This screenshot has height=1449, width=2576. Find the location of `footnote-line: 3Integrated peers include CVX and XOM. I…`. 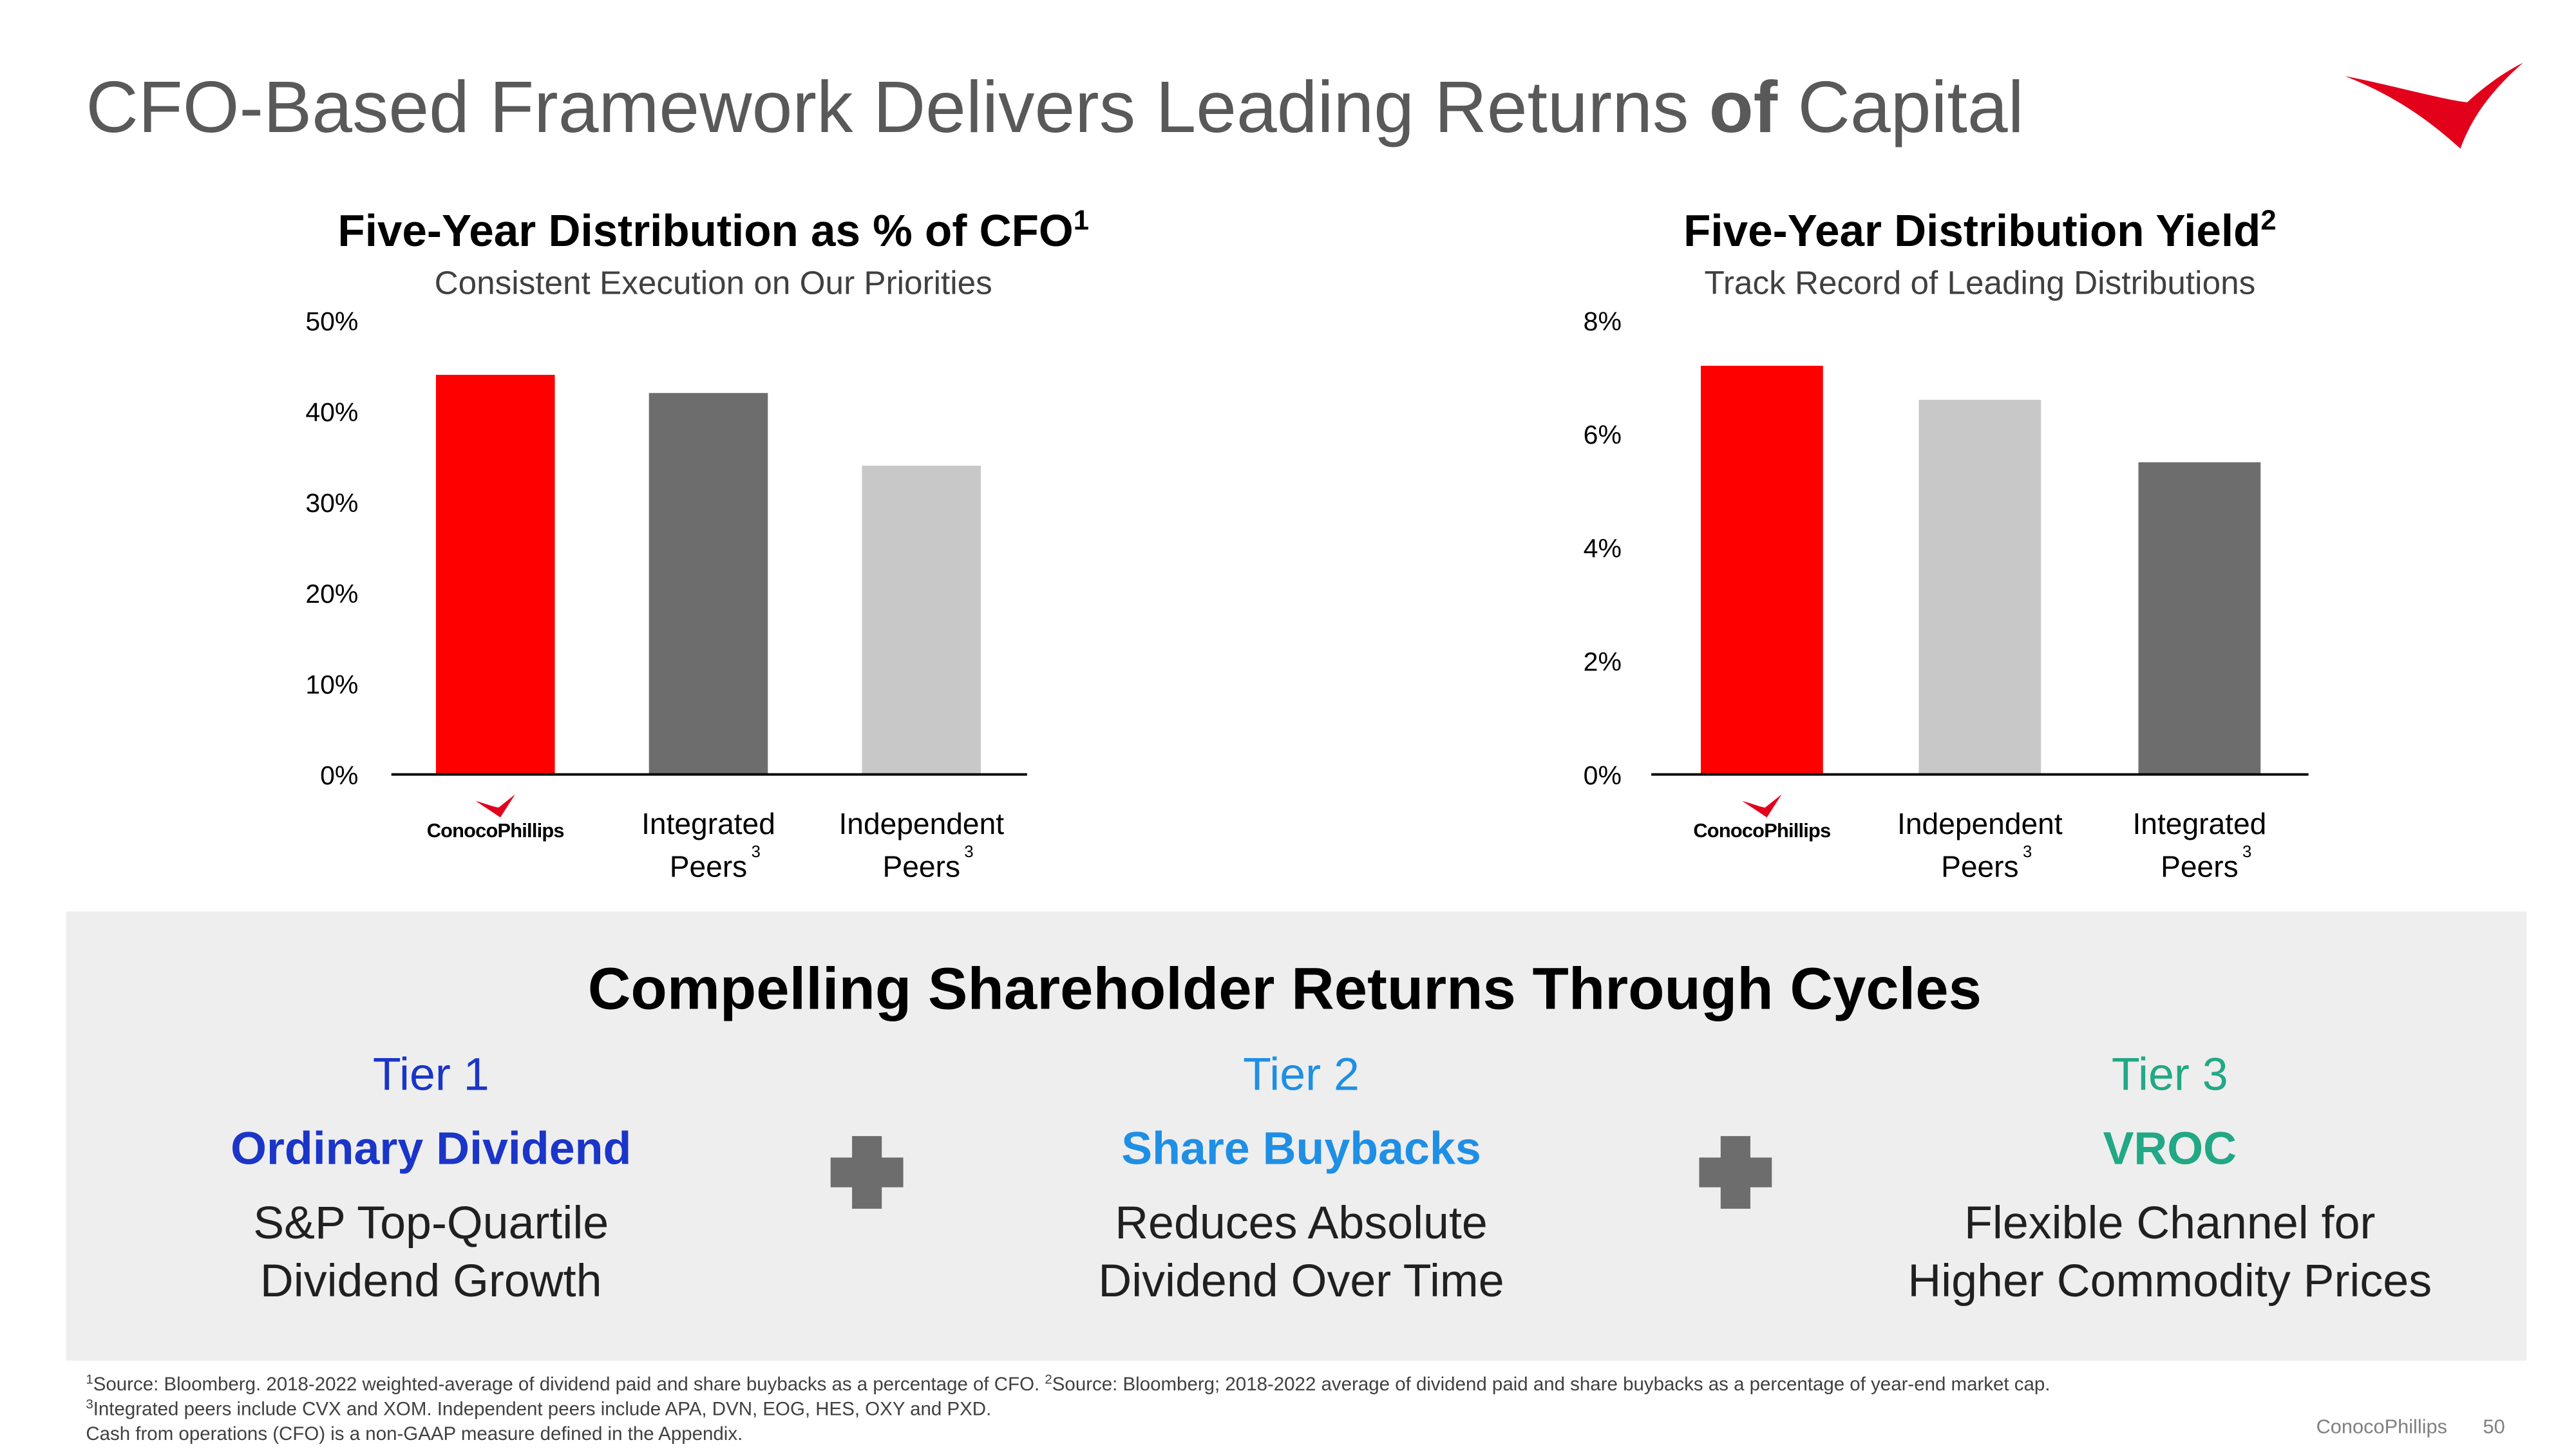

footnote-line: 3Integrated peers include CVX and XOM. I… is located at coordinates (538, 1408).